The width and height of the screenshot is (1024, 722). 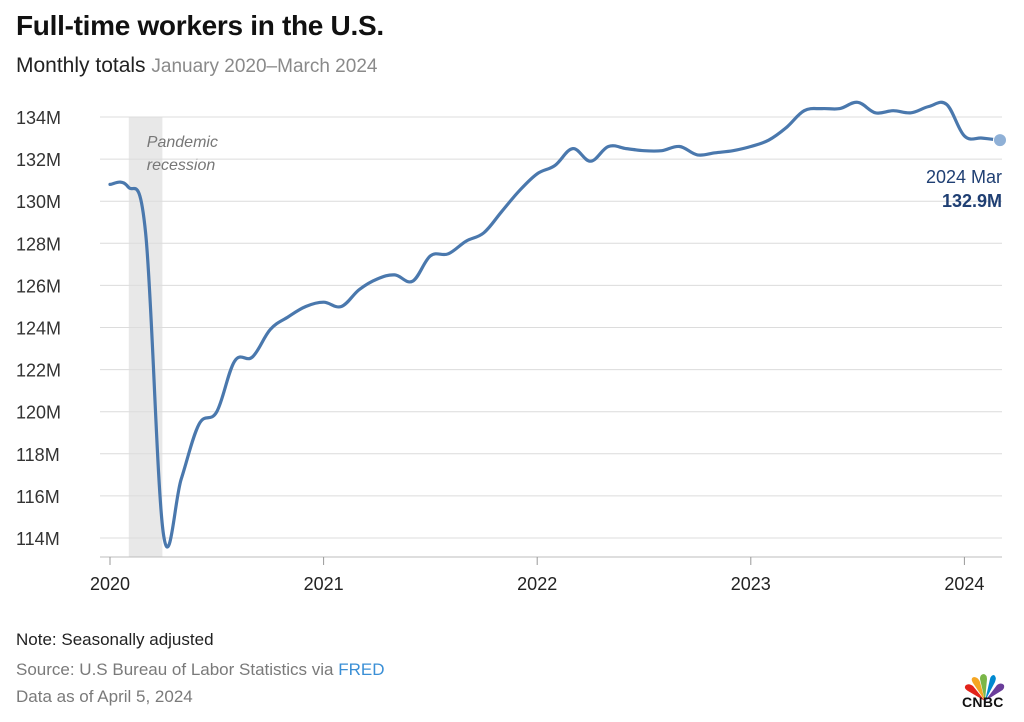 I want to click on x-tick-label: 2024, so click(x=964, y=584).